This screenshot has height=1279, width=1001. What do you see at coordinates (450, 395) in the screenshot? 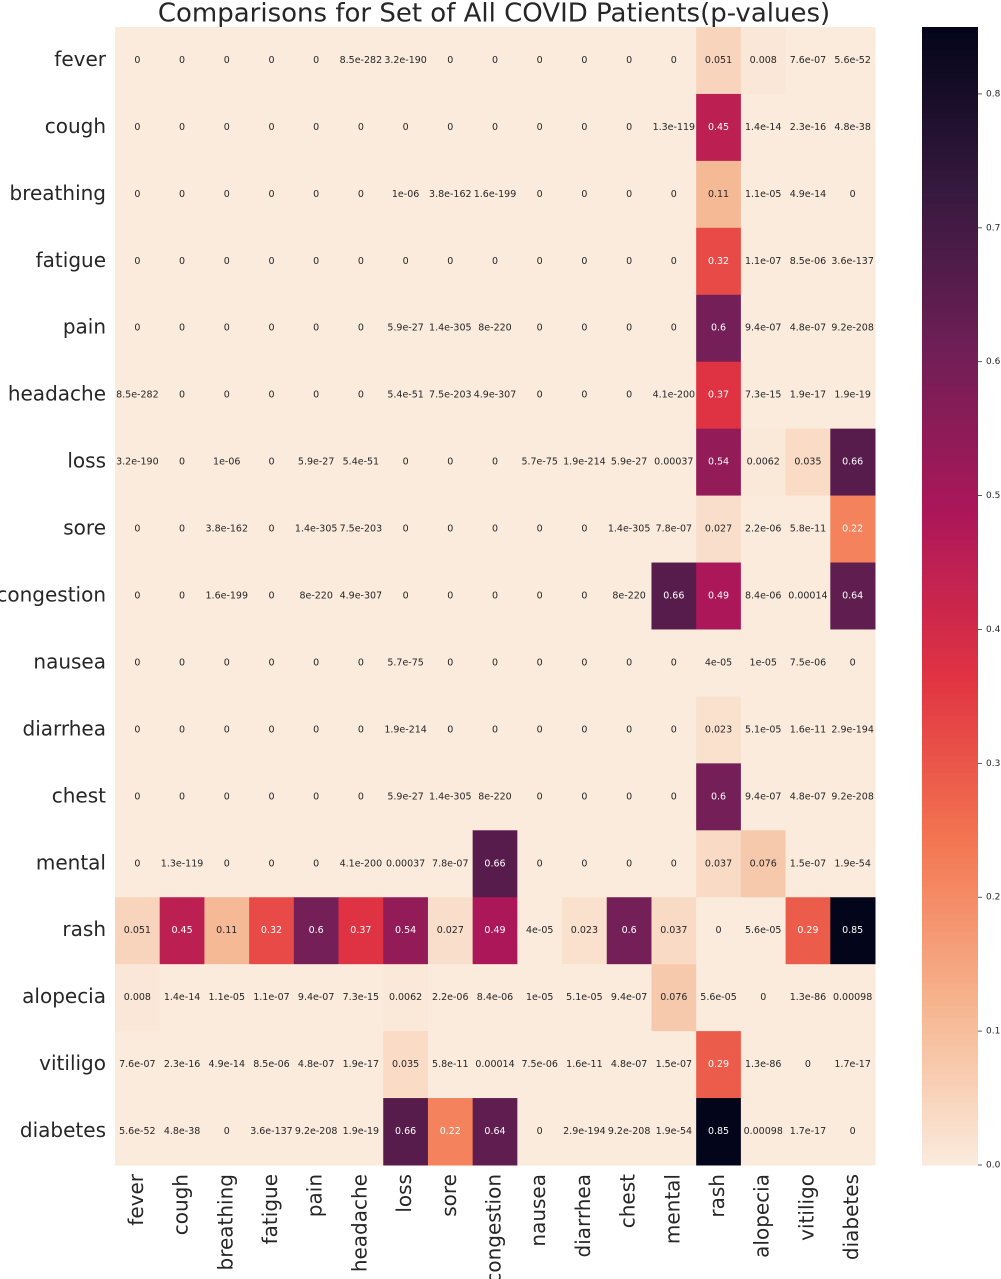
I see `cell-label: 7.5e-203` at bounding box center [450, 395].